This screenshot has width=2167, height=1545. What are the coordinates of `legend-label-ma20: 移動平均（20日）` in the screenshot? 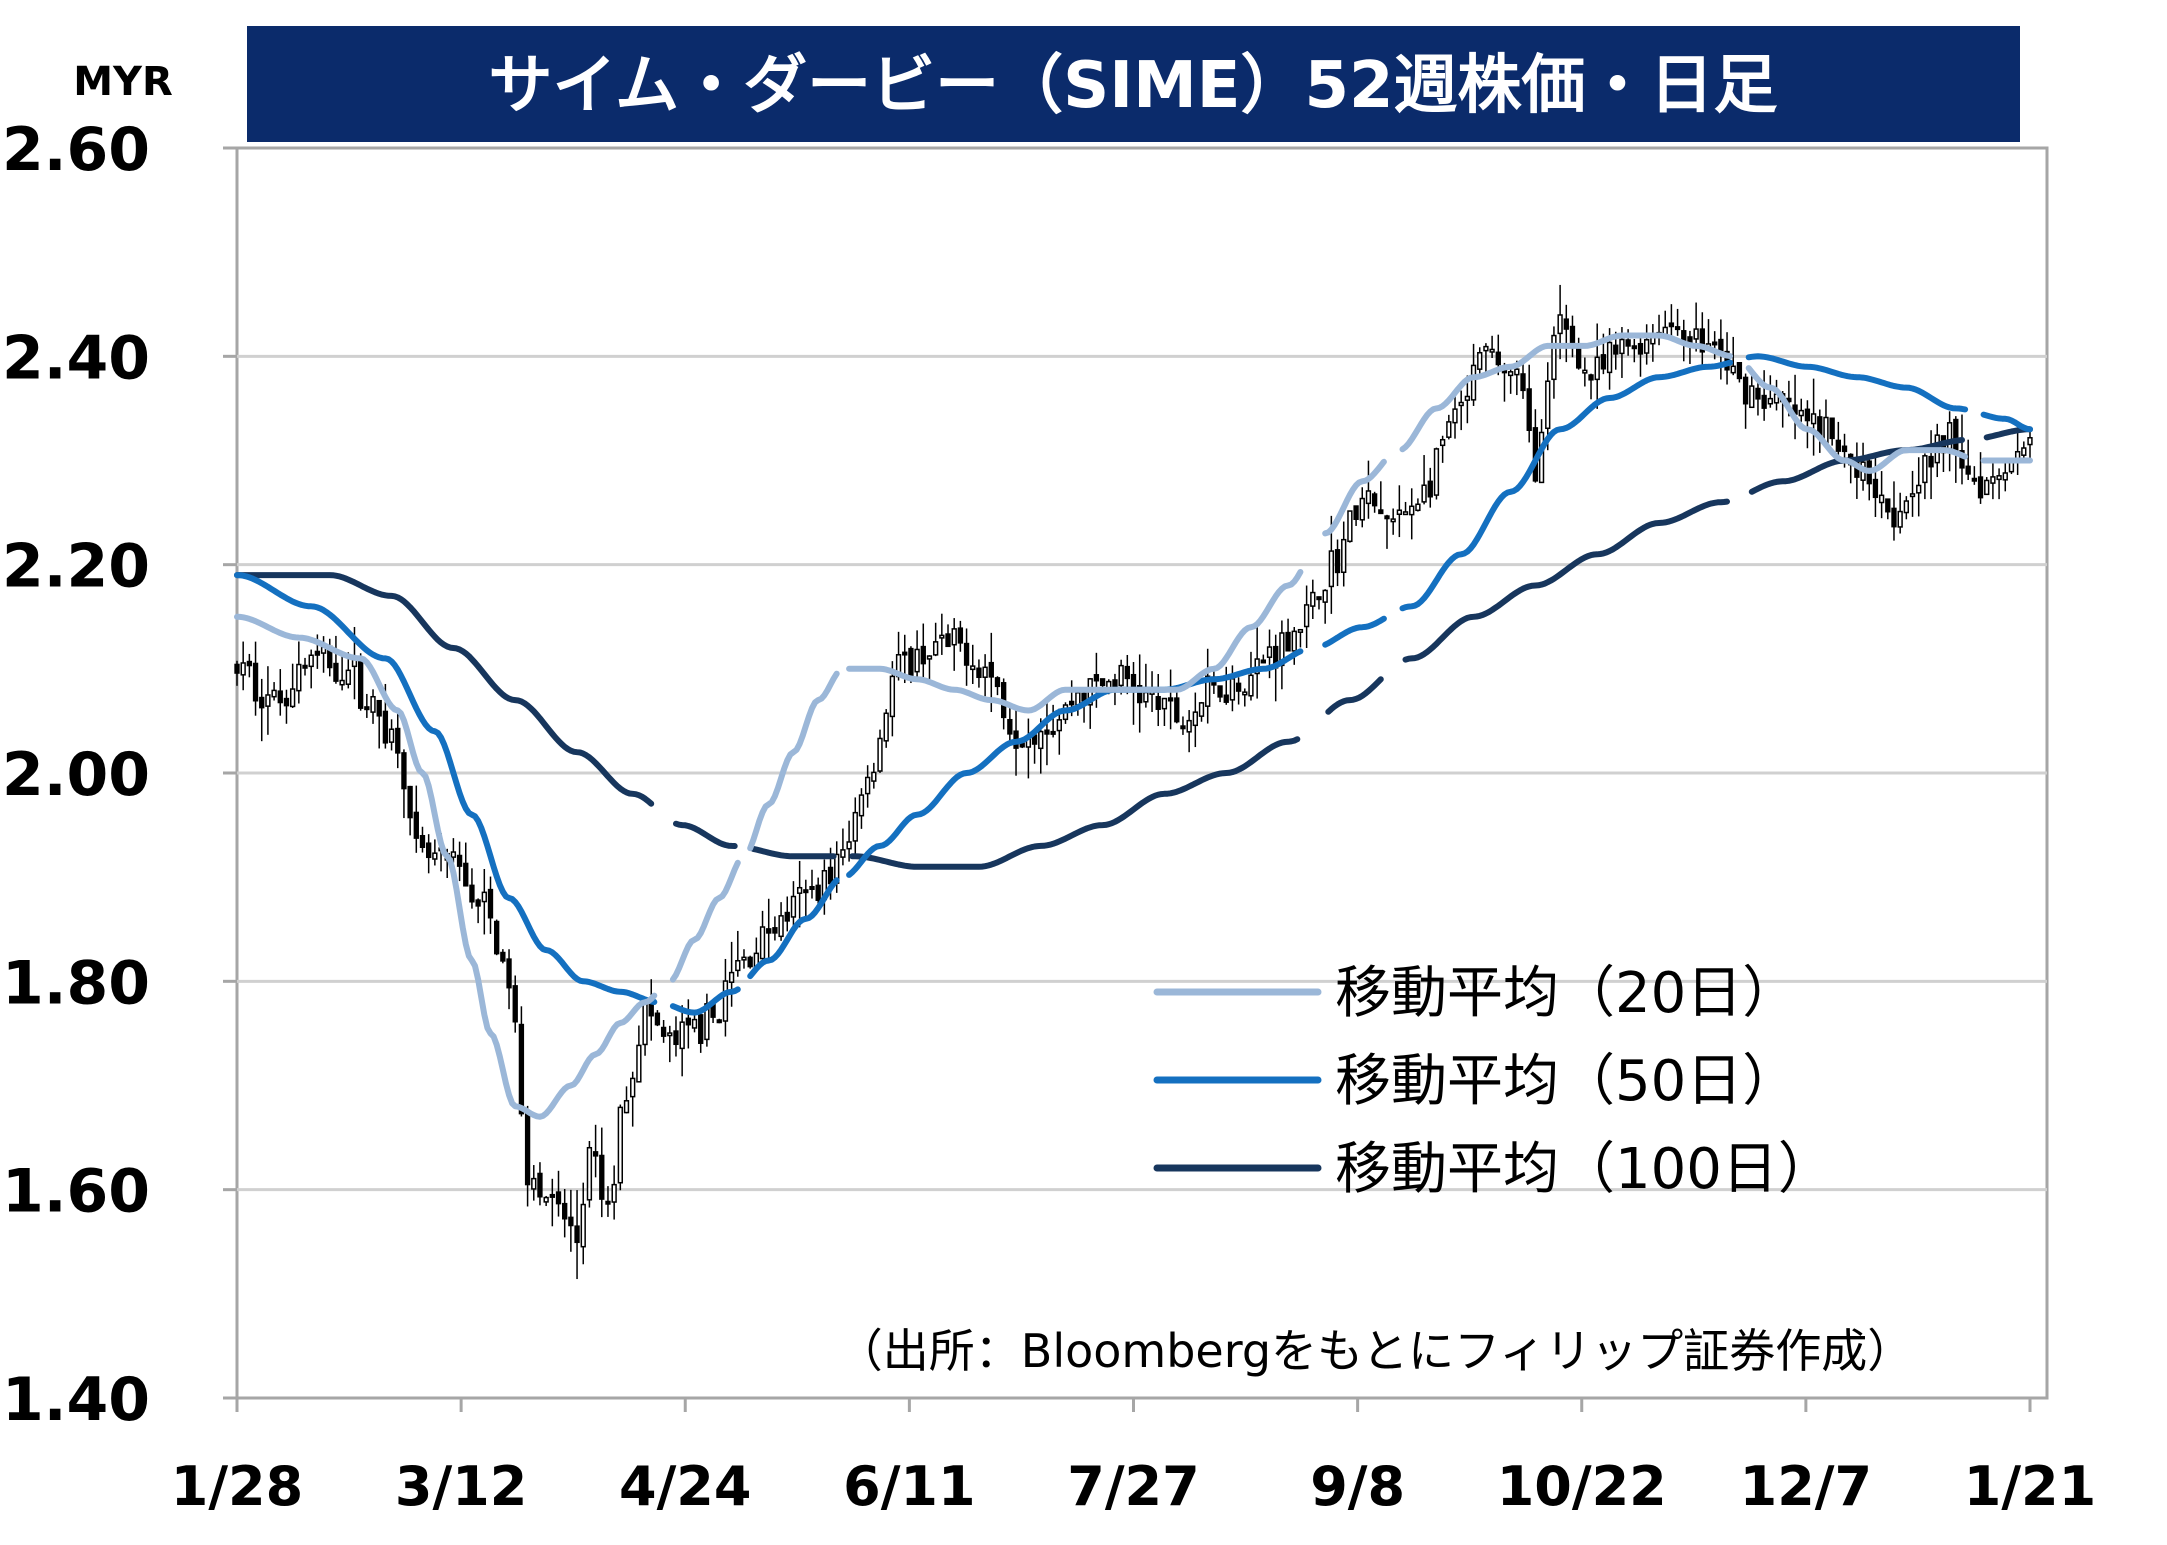 It's located at (1566, 993).